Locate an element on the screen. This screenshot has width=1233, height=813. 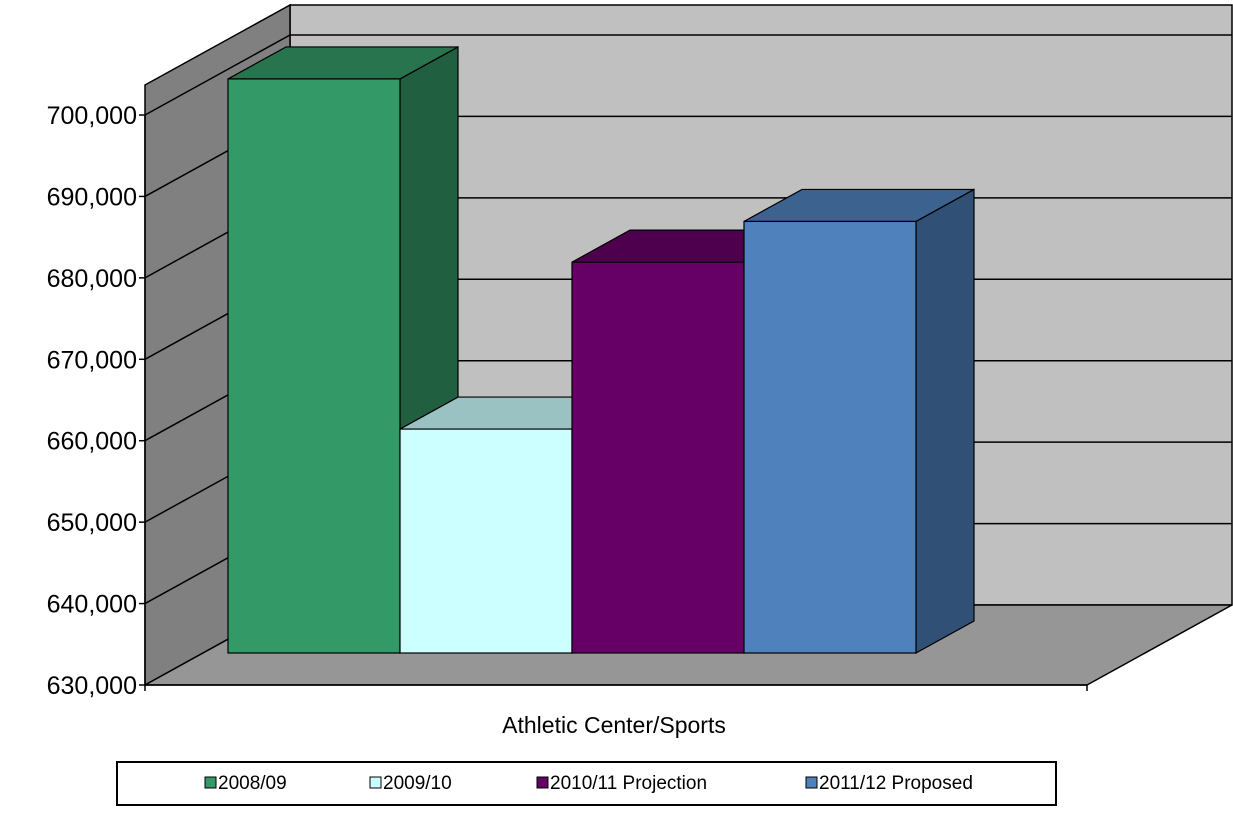
x-category-label: Athletic Center/Sports is located at coordinates (614, 725).